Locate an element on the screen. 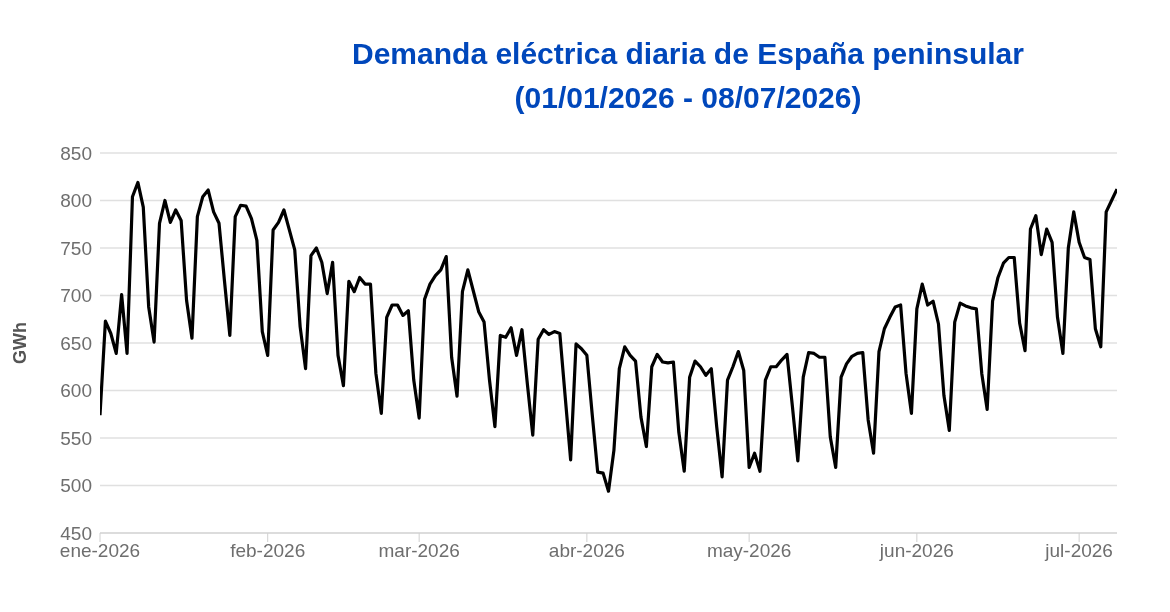  x-tick-label: abr-2026 is located at coordinates (586, 551).